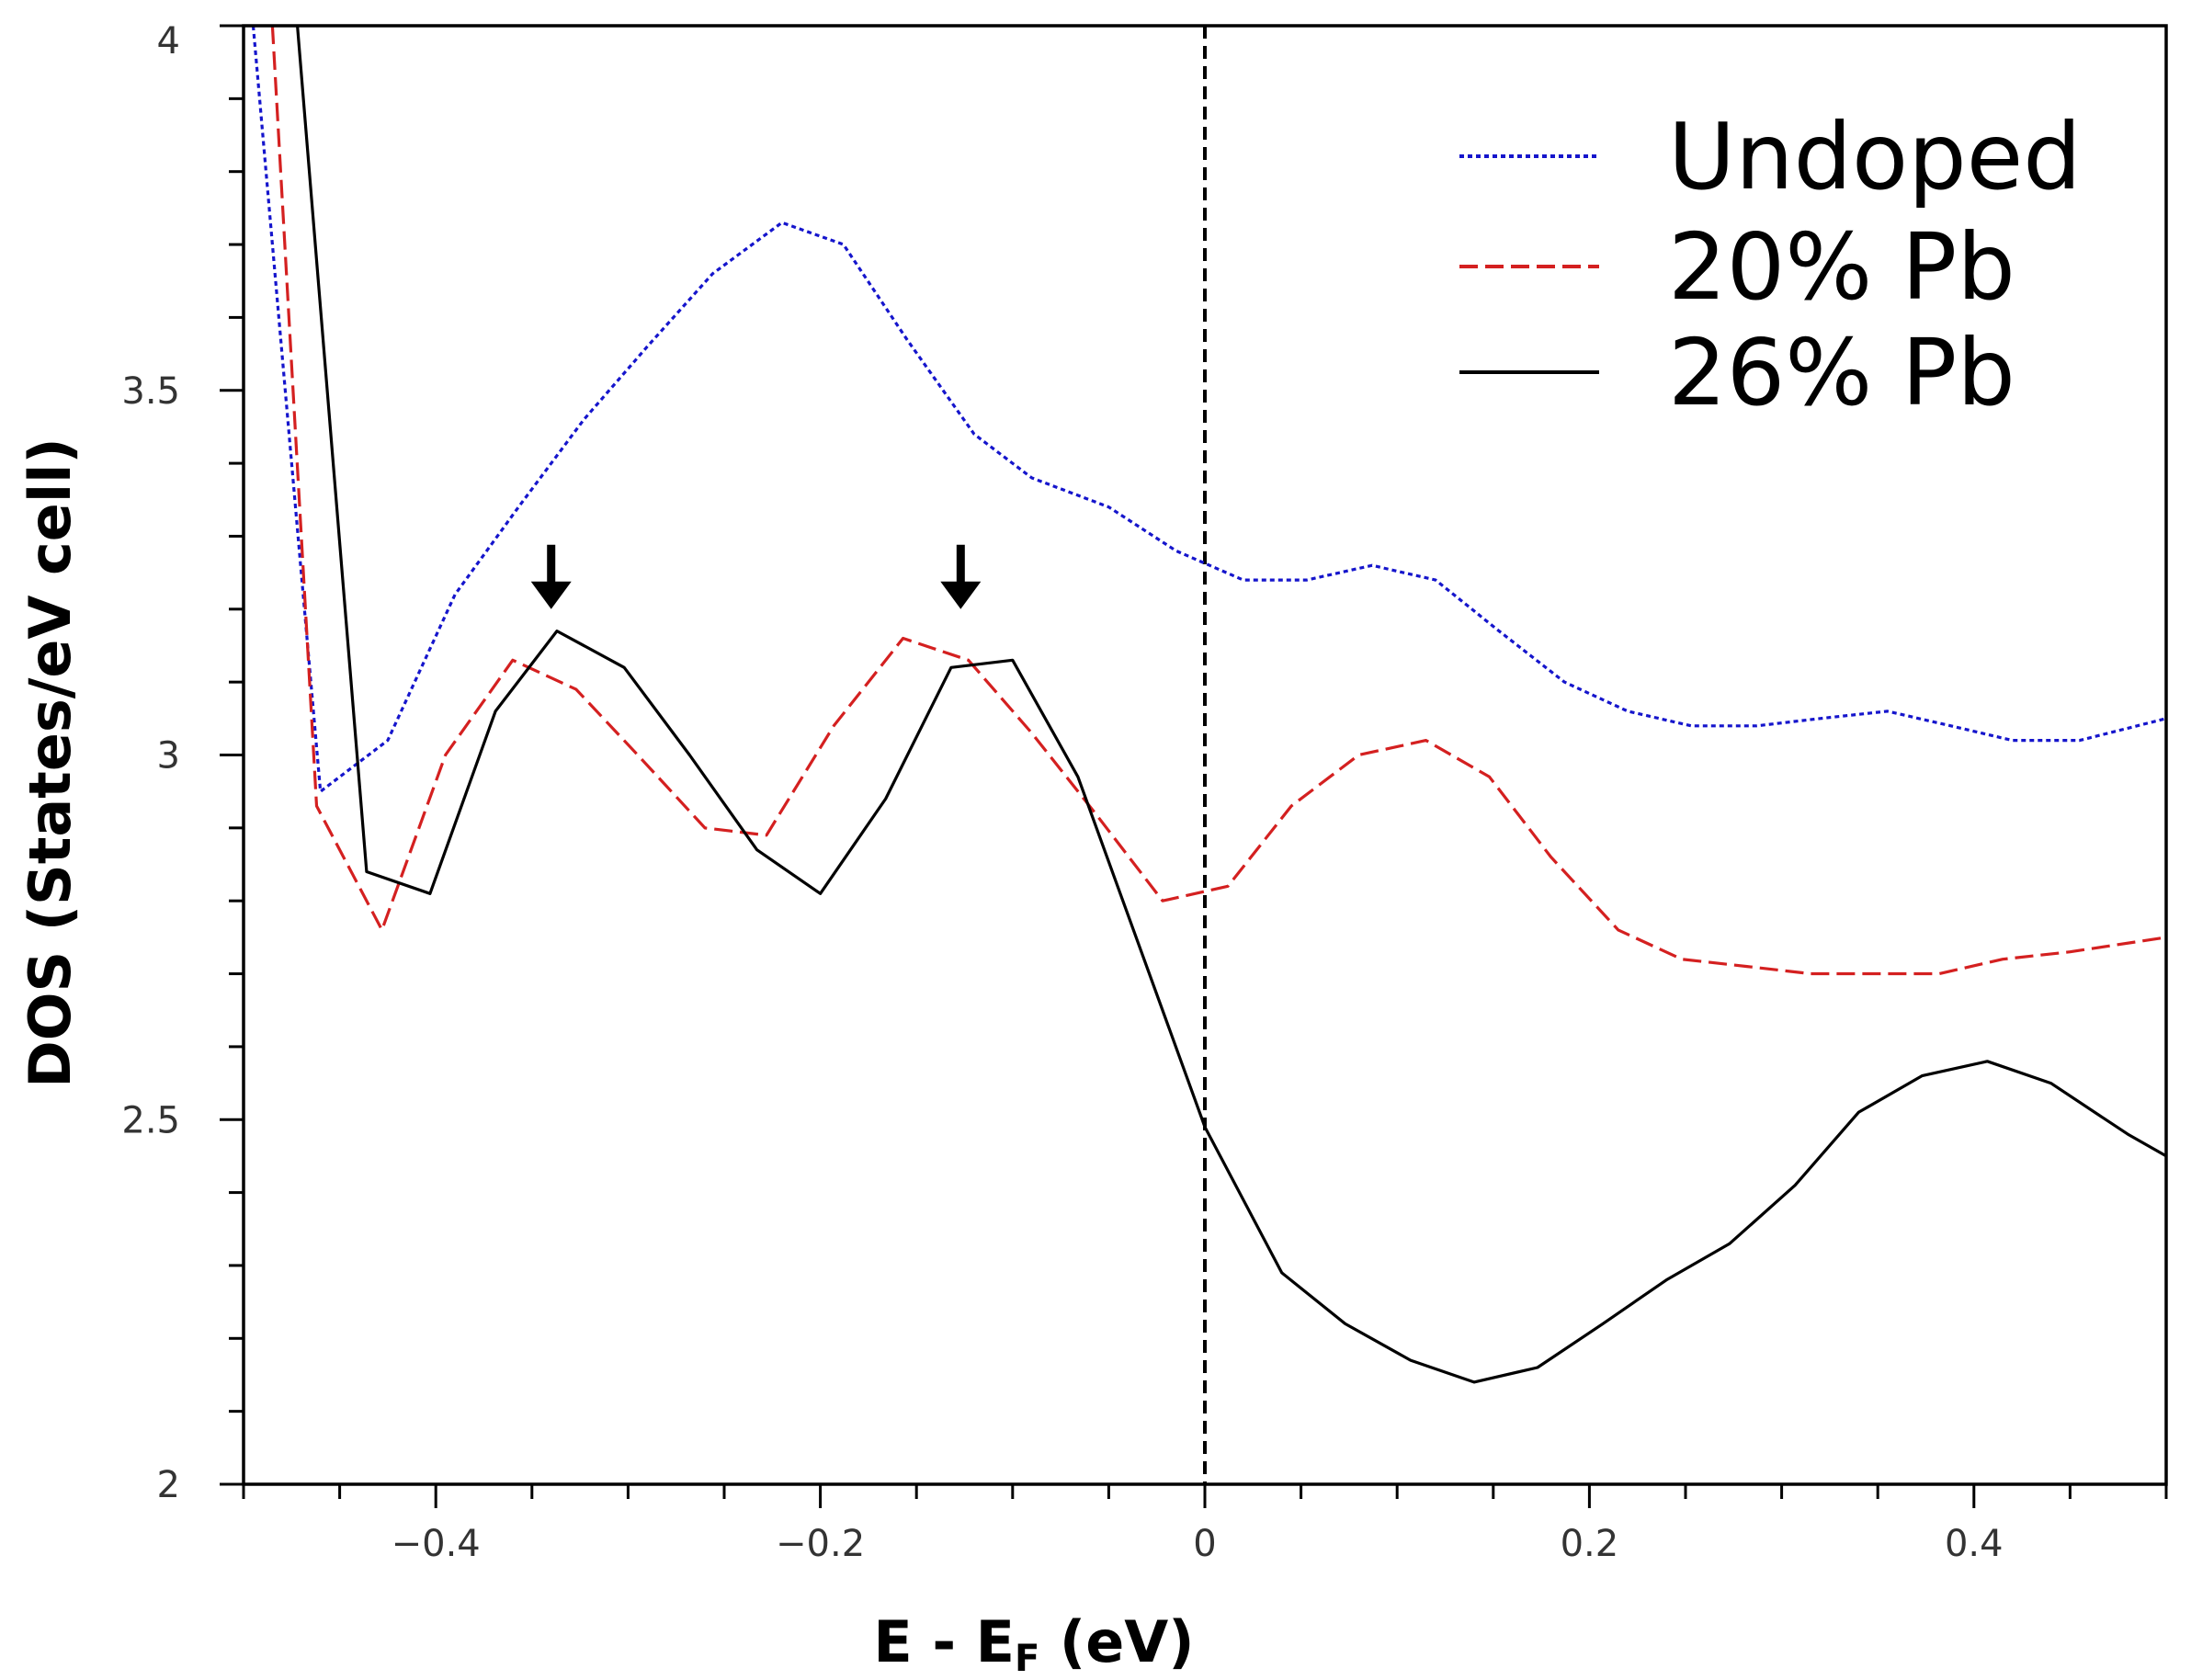  Describe the element at coordinates (1975, 1544) in the screenshot. I see `x-tick-label: 0.4` at that location.